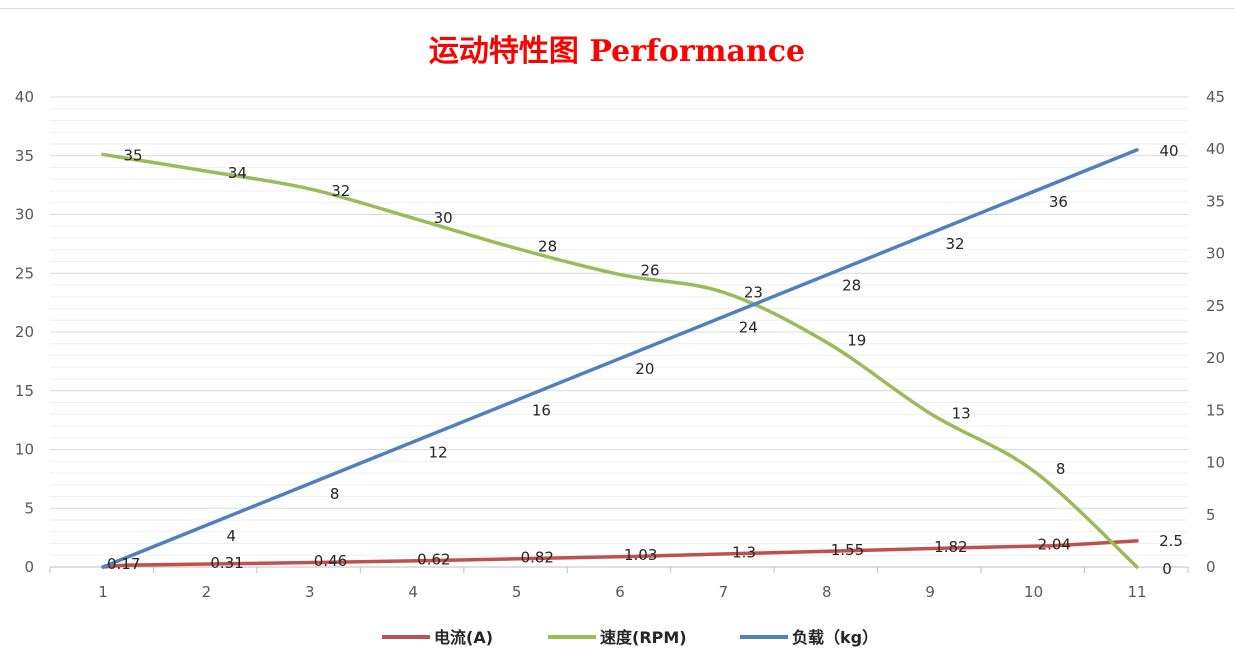 The height and width of the screenshot is (652, 1234). I want to click on series-line-current, so click(620, 554).